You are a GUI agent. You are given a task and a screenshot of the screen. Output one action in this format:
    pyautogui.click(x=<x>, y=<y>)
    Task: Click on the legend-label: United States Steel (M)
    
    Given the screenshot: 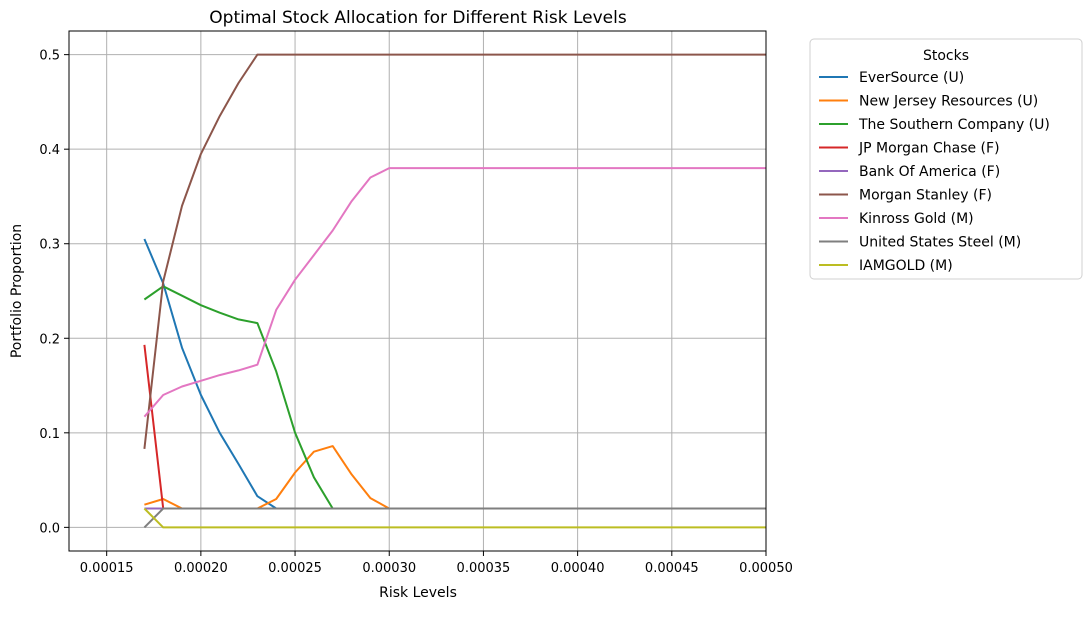 What is the action you would take?
    pyautogui.click(x=940, y=243)
    